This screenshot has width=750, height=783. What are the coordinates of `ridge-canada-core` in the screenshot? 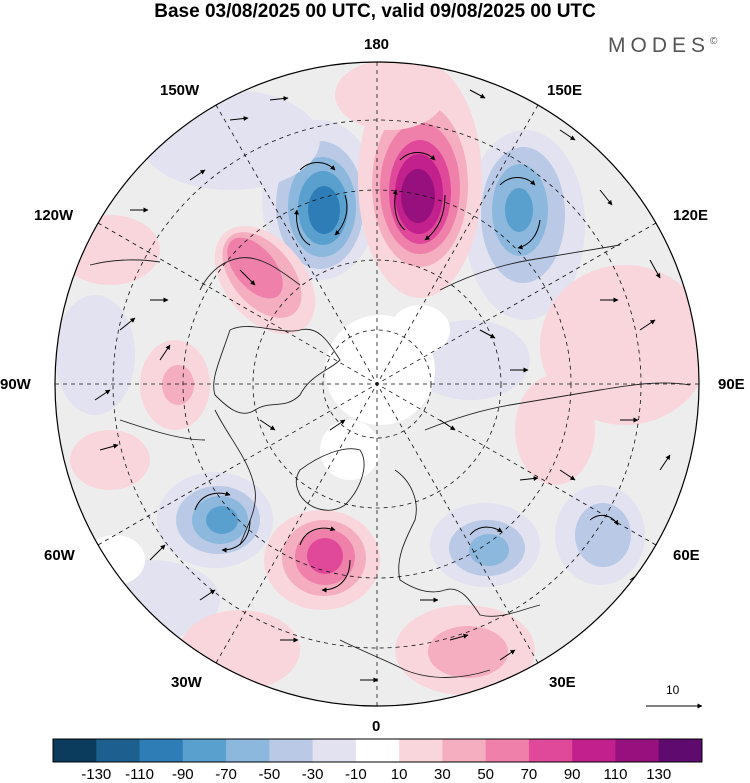 It's located at (178, 385).